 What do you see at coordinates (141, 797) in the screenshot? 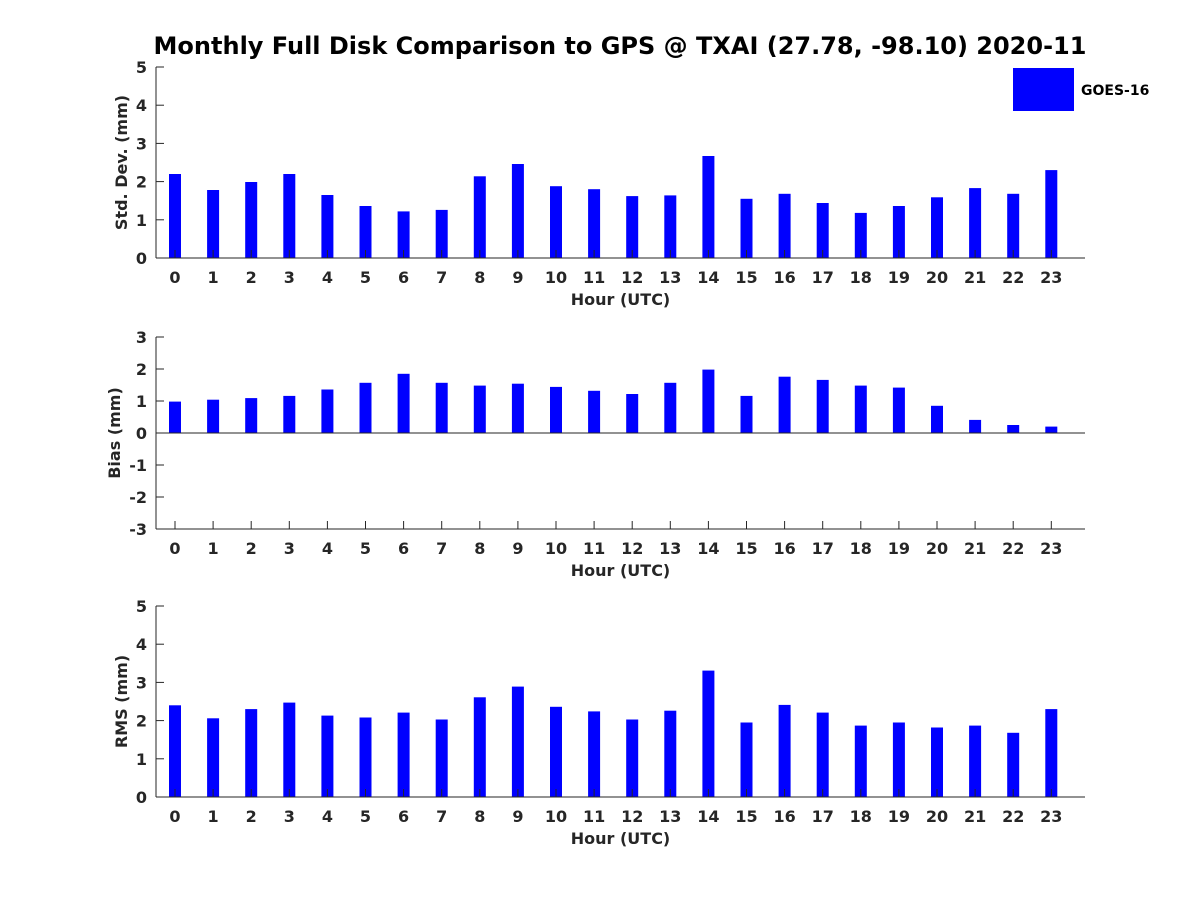
I see `rms-y-tick-label: 0` at bounding box center [141, 797].